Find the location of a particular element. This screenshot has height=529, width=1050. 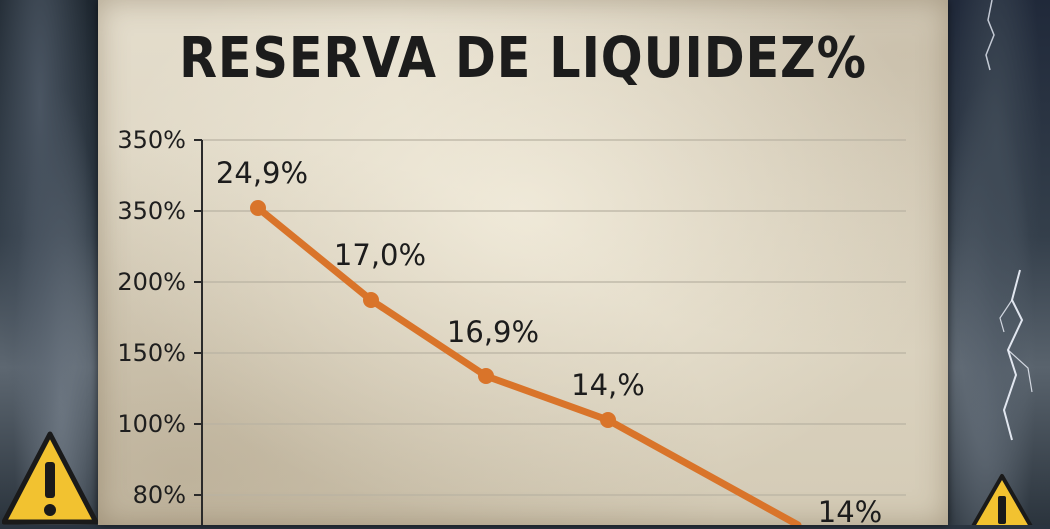

storm-background-right is located at coordinates (996, 262).